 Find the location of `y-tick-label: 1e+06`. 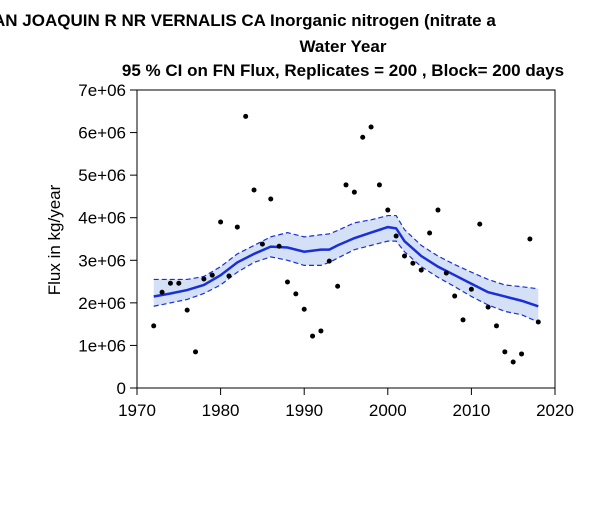

y-tick-label: 1e+06 is located at coordinates (102, 345).